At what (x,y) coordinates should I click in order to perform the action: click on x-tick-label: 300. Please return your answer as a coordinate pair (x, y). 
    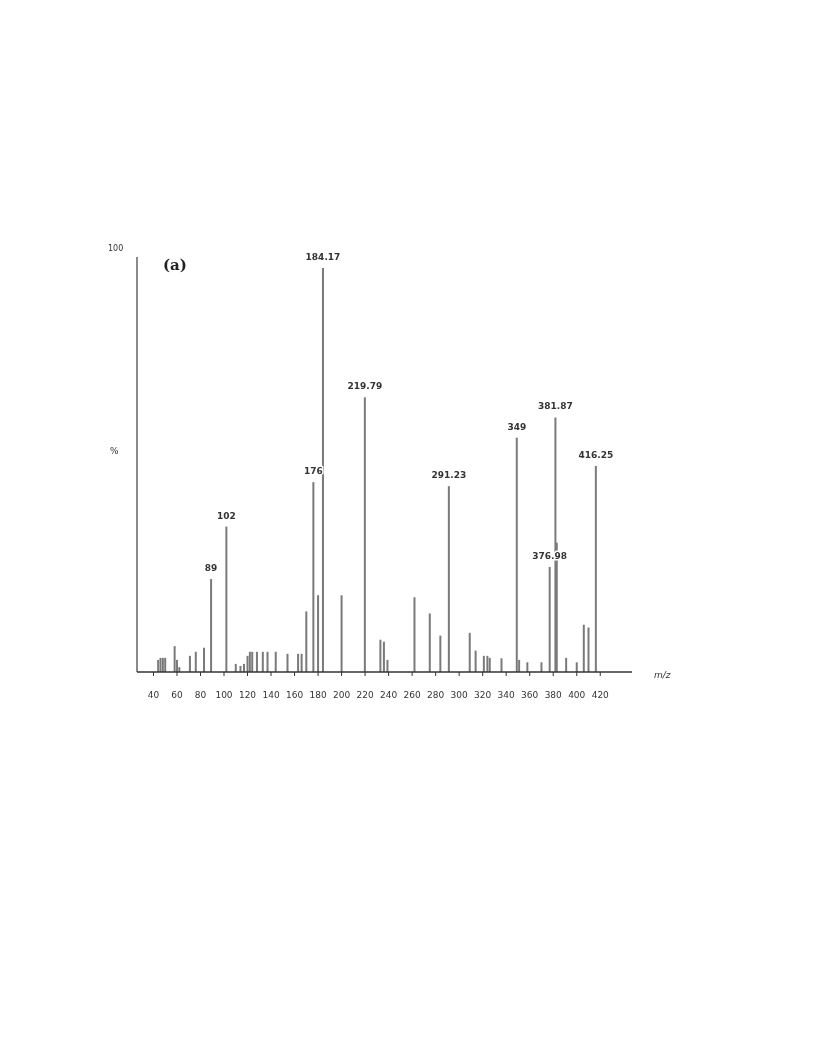
    Looking at the image, I should click on (459, 695).